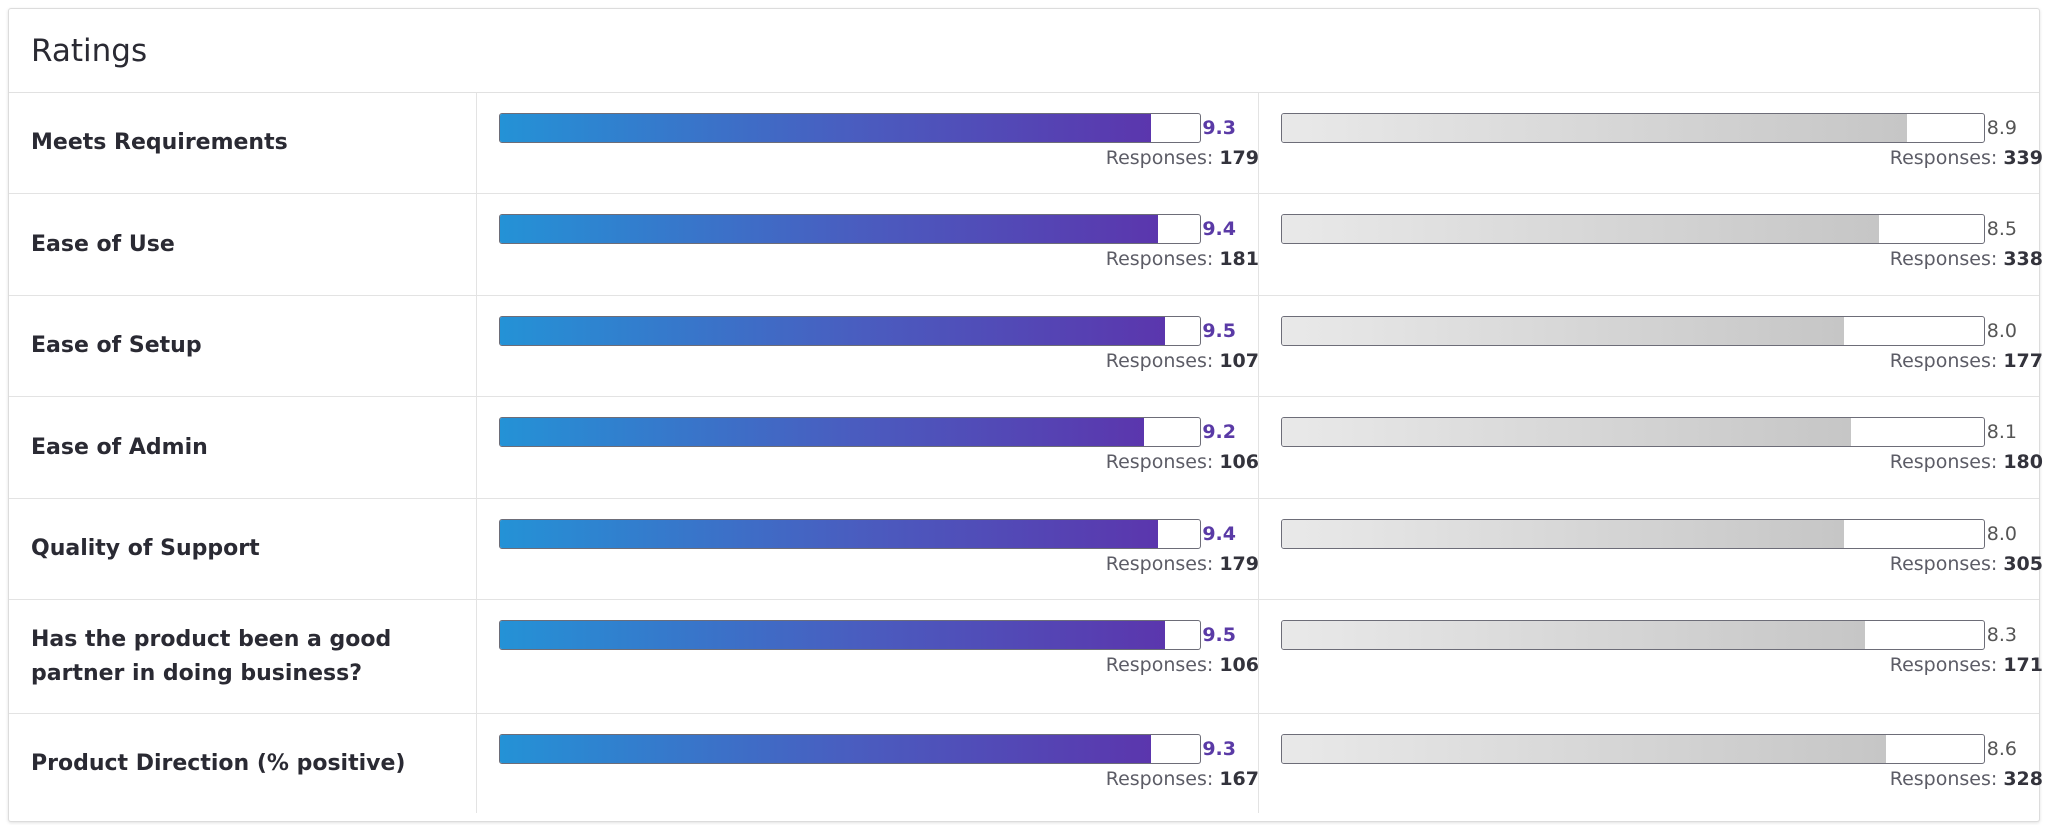 The image size is (2048, 825). I want to click on rating-score: 9.5, so click(1219, 635).